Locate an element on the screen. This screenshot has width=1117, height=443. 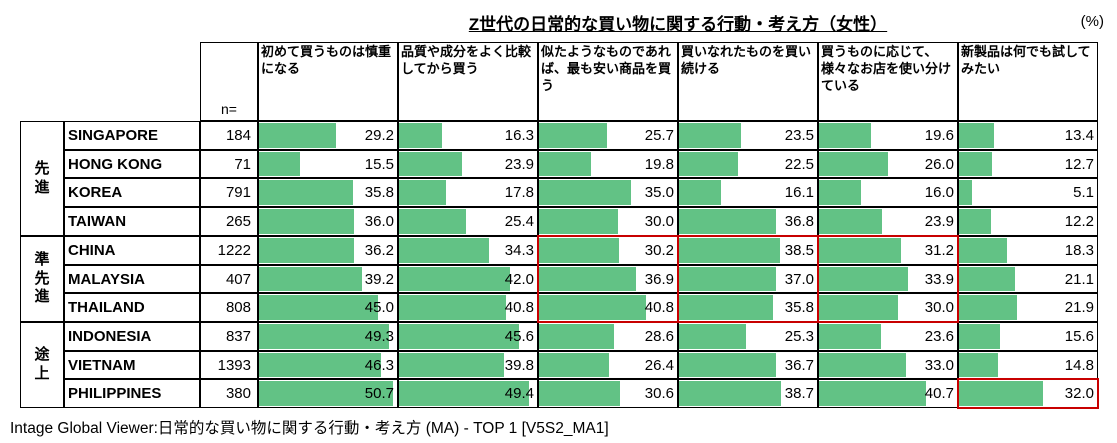
n-value-cell: 791 is located at coordinates (229, 192).